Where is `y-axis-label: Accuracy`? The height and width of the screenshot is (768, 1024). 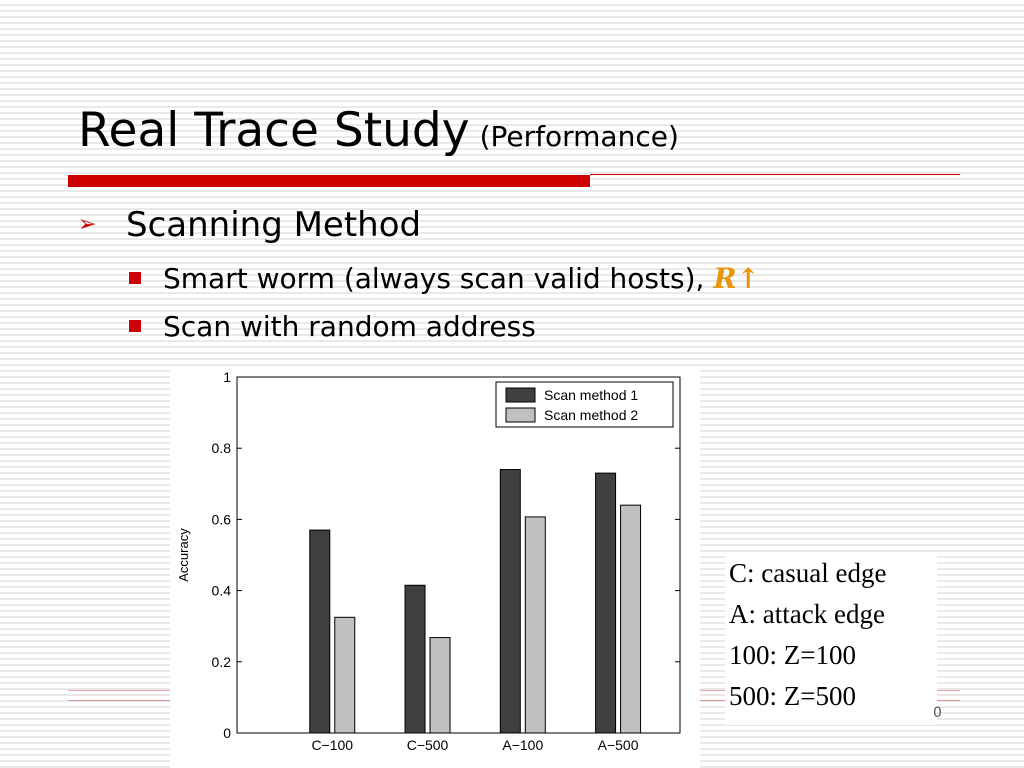
y-axis-label: Accuracy is located at coordinates (183, 555).